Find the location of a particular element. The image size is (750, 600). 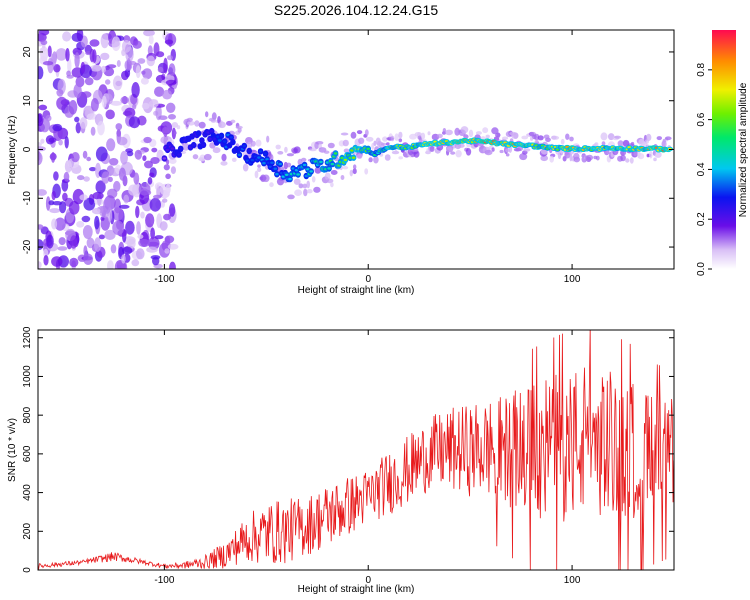

x-tick-label: 0 is located at coordinates (368, 279).